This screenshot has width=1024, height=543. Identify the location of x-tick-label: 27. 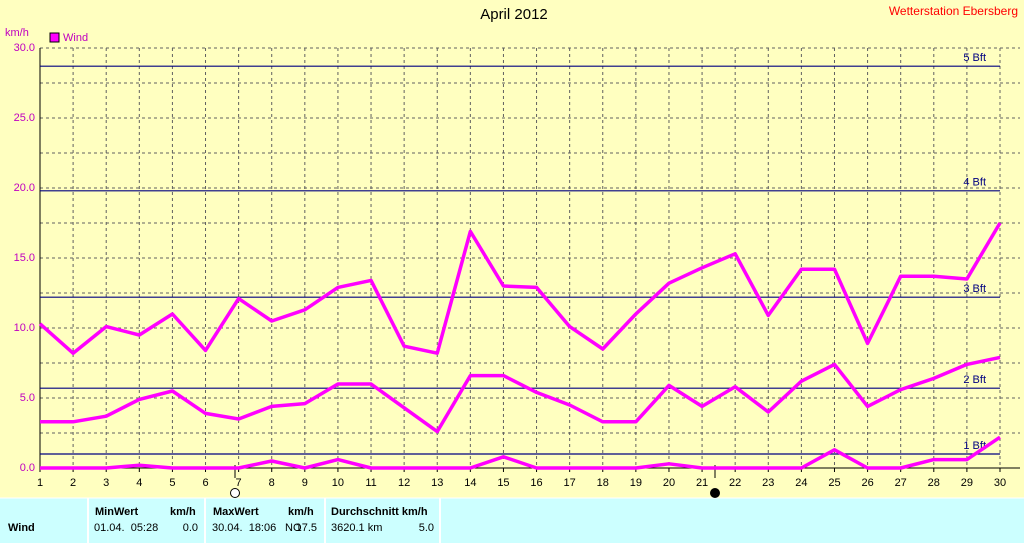
(901, 483).